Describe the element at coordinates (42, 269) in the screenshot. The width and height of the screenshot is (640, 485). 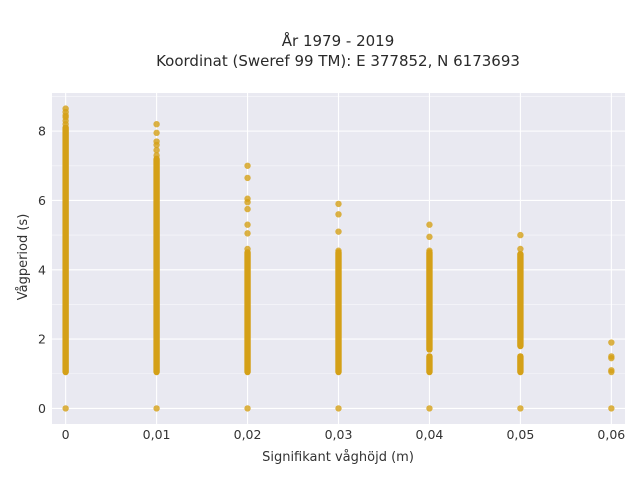
I see `y-tick-label: 4` at that location.